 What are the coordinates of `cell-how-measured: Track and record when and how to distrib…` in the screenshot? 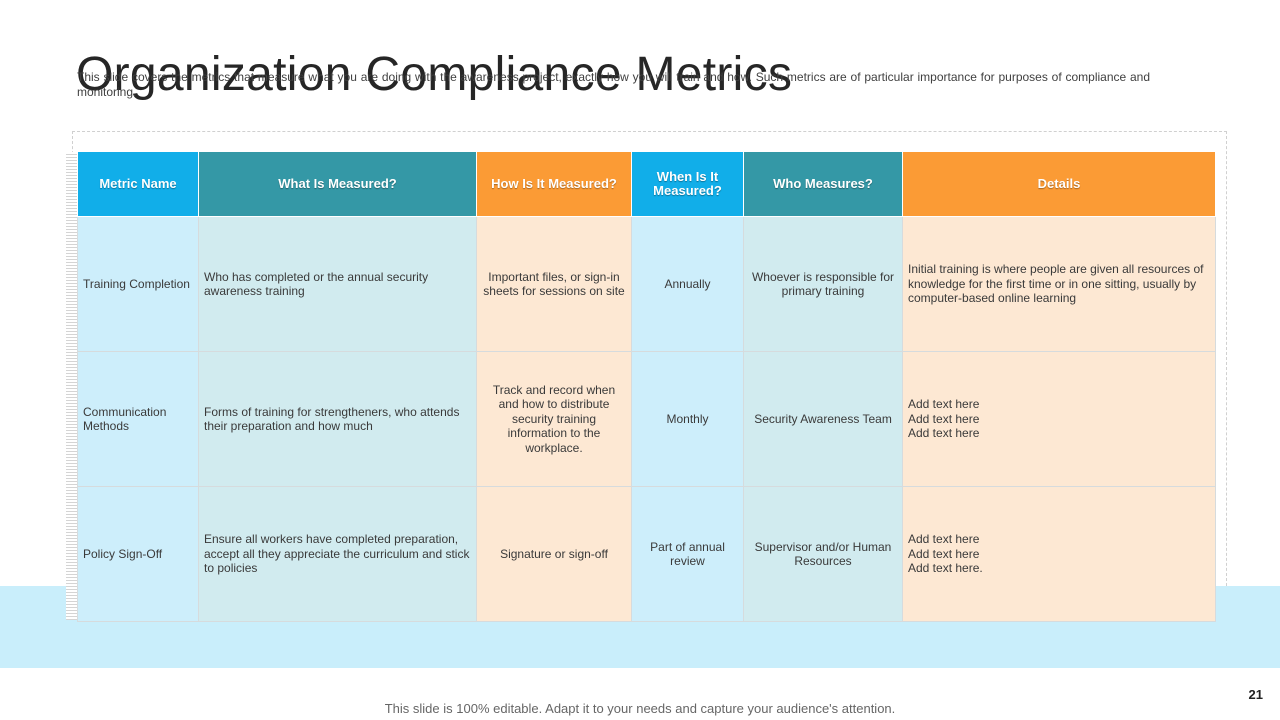 It's located at (554, 419).